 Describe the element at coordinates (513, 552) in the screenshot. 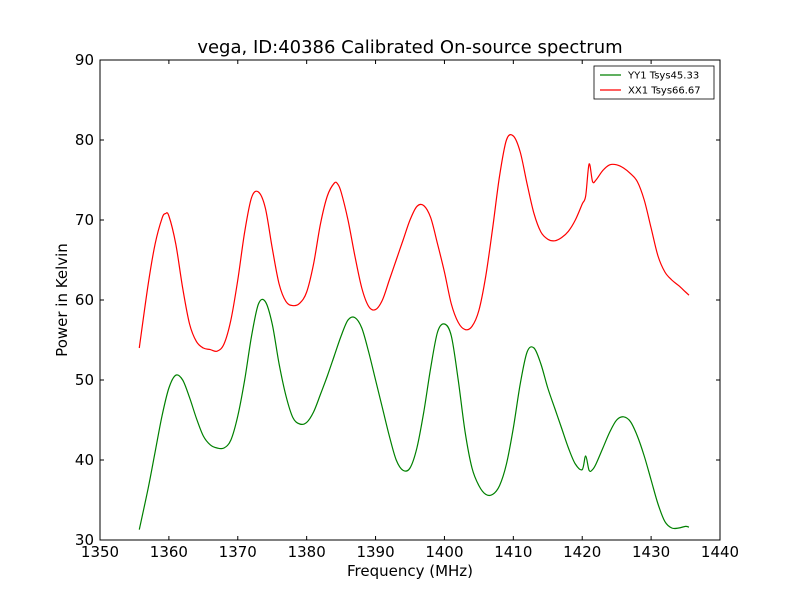

I see `x-tick-label: 1410` at that location.